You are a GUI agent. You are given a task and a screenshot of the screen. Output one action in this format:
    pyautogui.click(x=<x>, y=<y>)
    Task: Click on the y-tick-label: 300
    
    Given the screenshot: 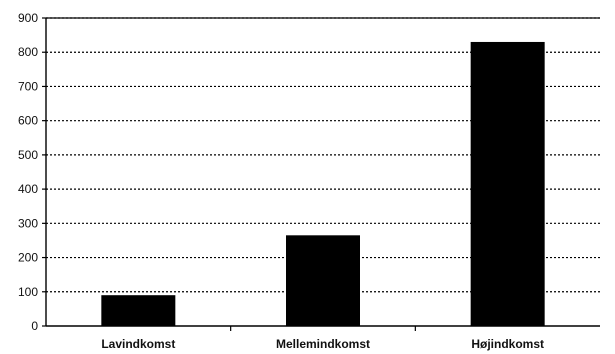 What is the action you would take?
    pyautogui.click(x=28, y=223)
    